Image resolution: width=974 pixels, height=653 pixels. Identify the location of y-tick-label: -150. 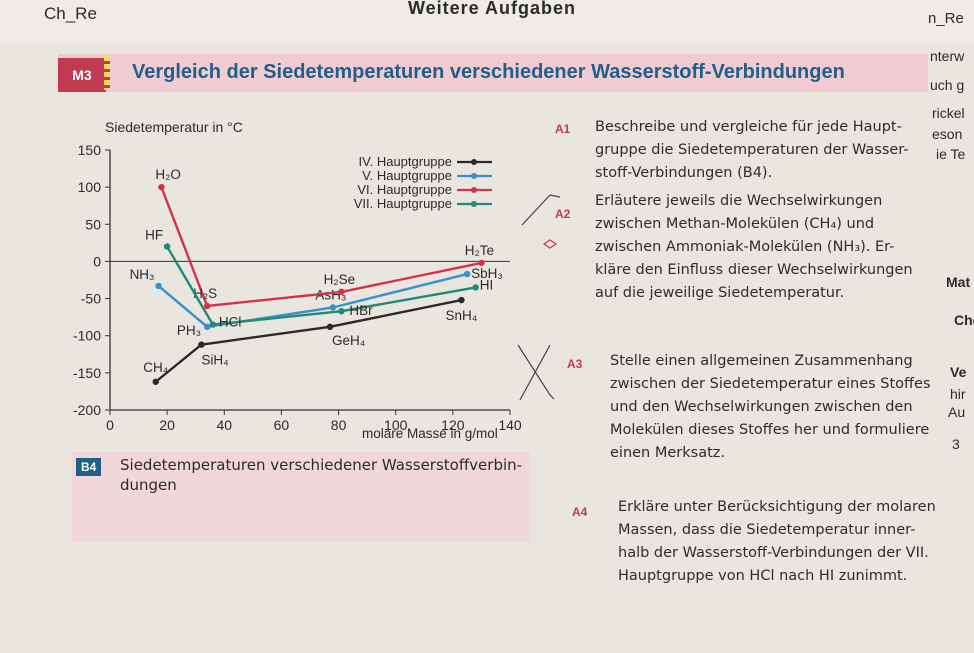
(87, 373).